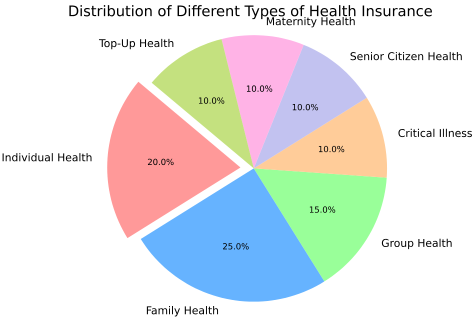 The image size is (474, 318). I want to click on data-label: 15.0%, so click(323, 209).